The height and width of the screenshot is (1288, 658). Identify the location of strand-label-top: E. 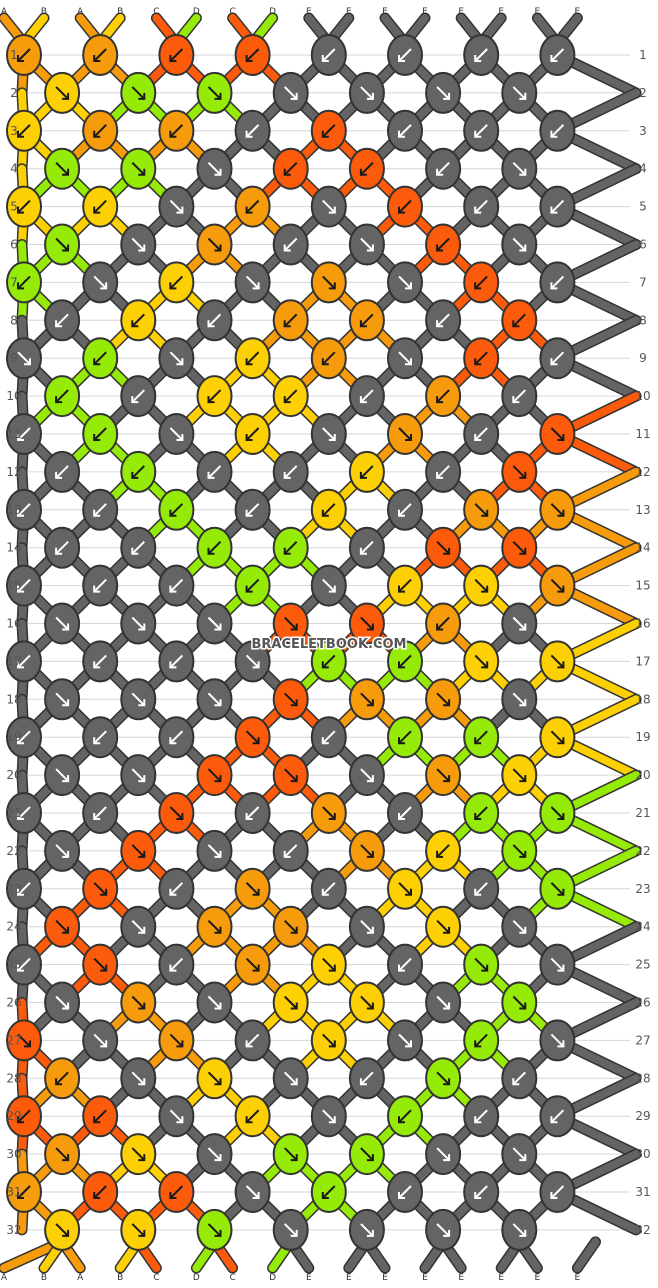
(349, 12).